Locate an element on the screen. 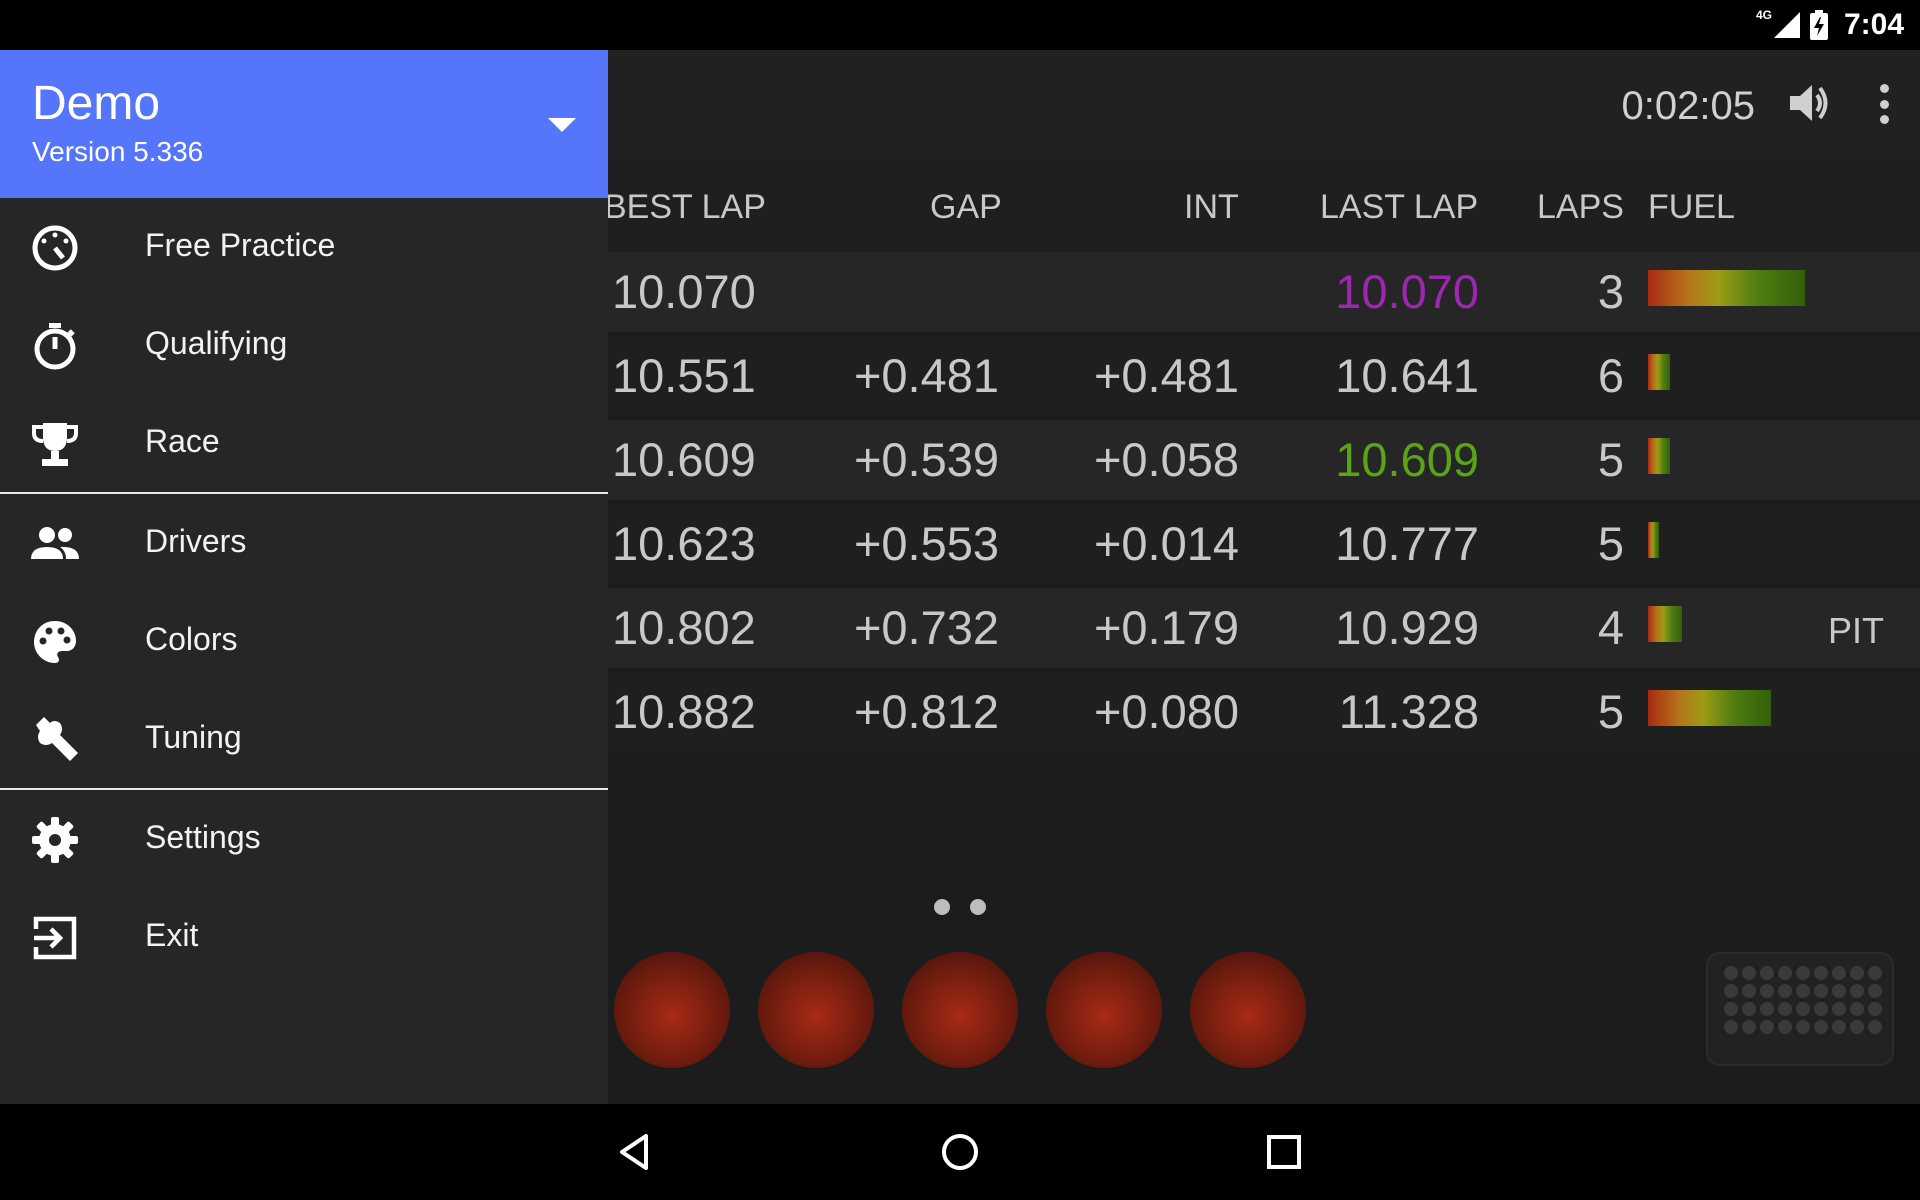 The height and width of the screenshot is (1200, 1920). drawer-header: Demo Version 5.336 is located at coordinates (304, 124).